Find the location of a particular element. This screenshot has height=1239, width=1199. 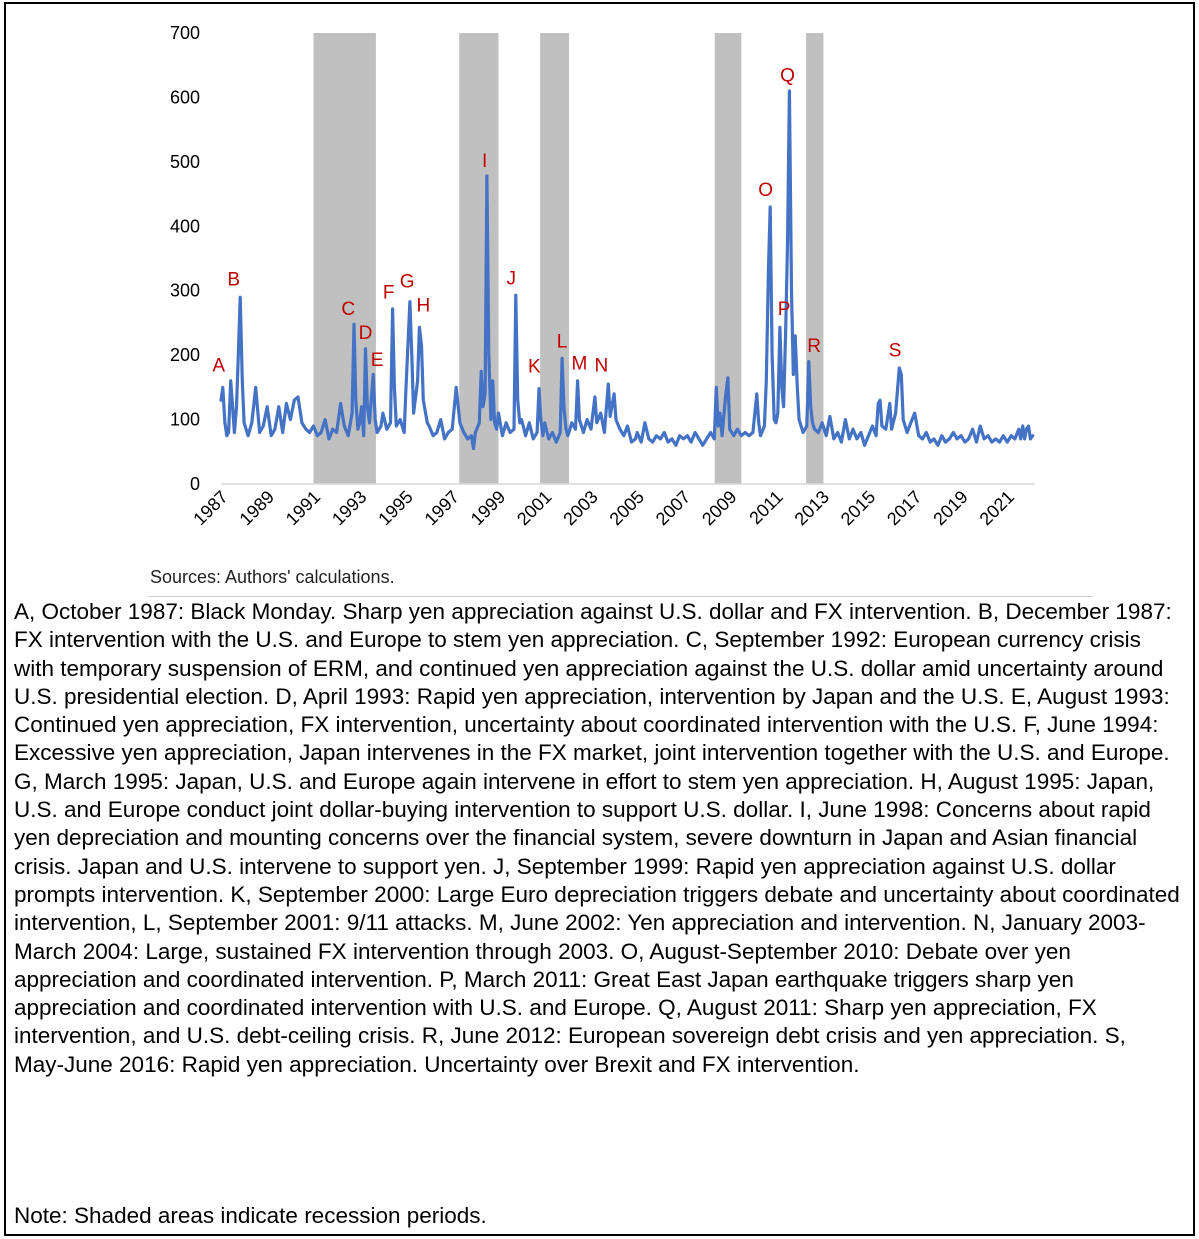

y-tick-label: 500 is located at coordinates (185, 162).